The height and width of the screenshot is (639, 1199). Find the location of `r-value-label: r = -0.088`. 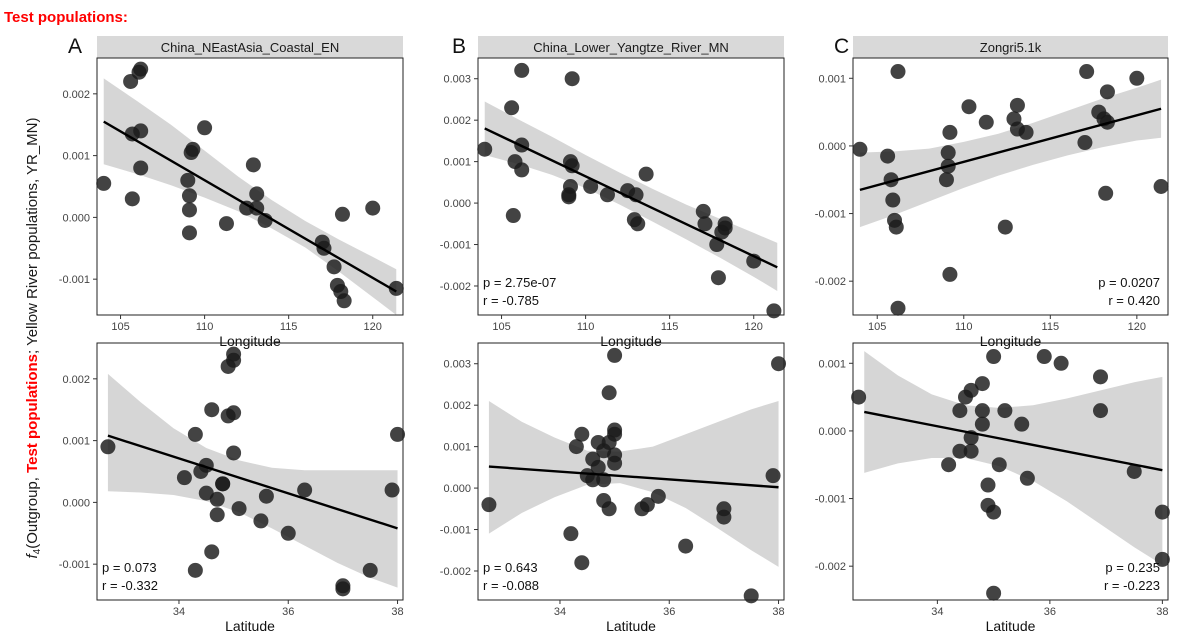

r-value-label: r = -0.088 is located at coordinates (511, 585).